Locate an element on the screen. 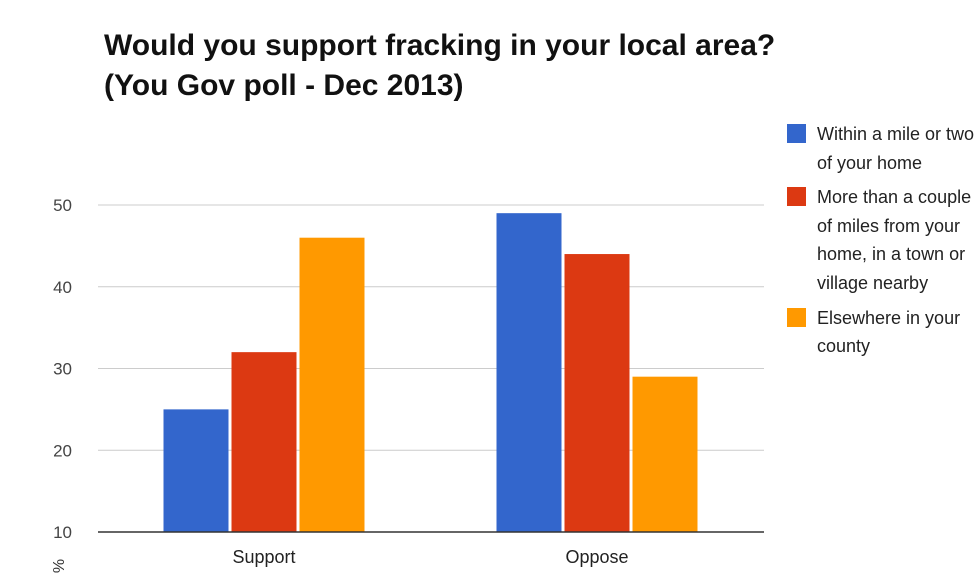 The image size is (980, 588). legend-item-elsewhere-county: Elsewhere in your county is located at coordinates (882, 332).